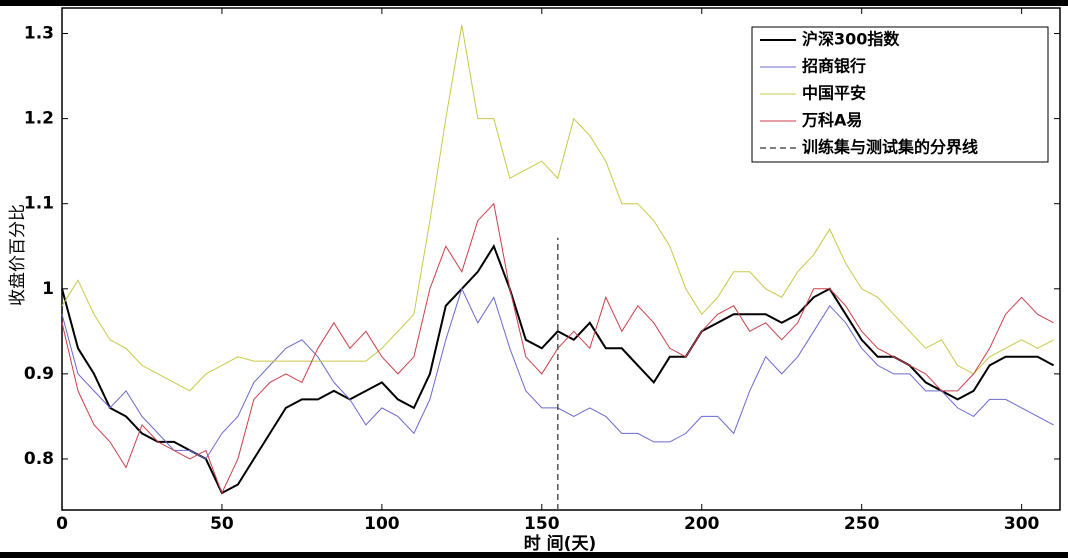 The height and width of the screenshot is (558, 1068). What do you see at coordinates (534, 3) in the screenshot?
I see `top-border` at bounding box center [534, 3].